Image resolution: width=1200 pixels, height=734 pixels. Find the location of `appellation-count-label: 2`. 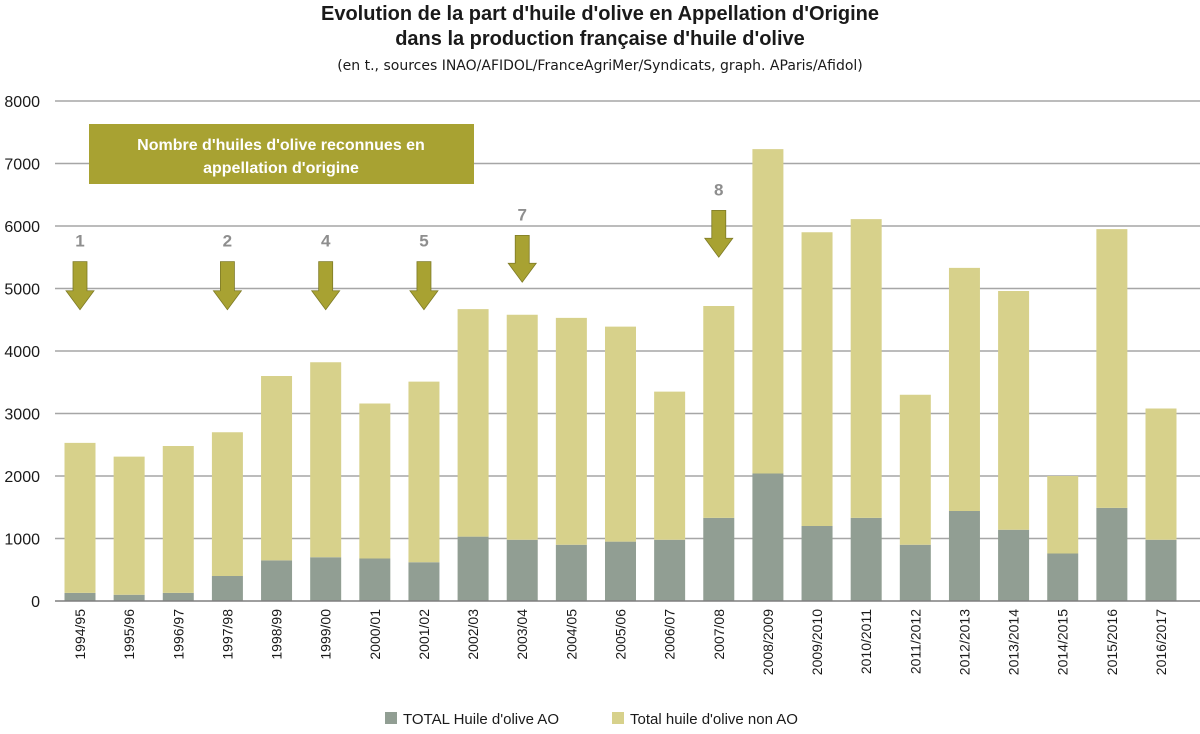

appellation-count-label: 2 is located at coordinates (227, 241).